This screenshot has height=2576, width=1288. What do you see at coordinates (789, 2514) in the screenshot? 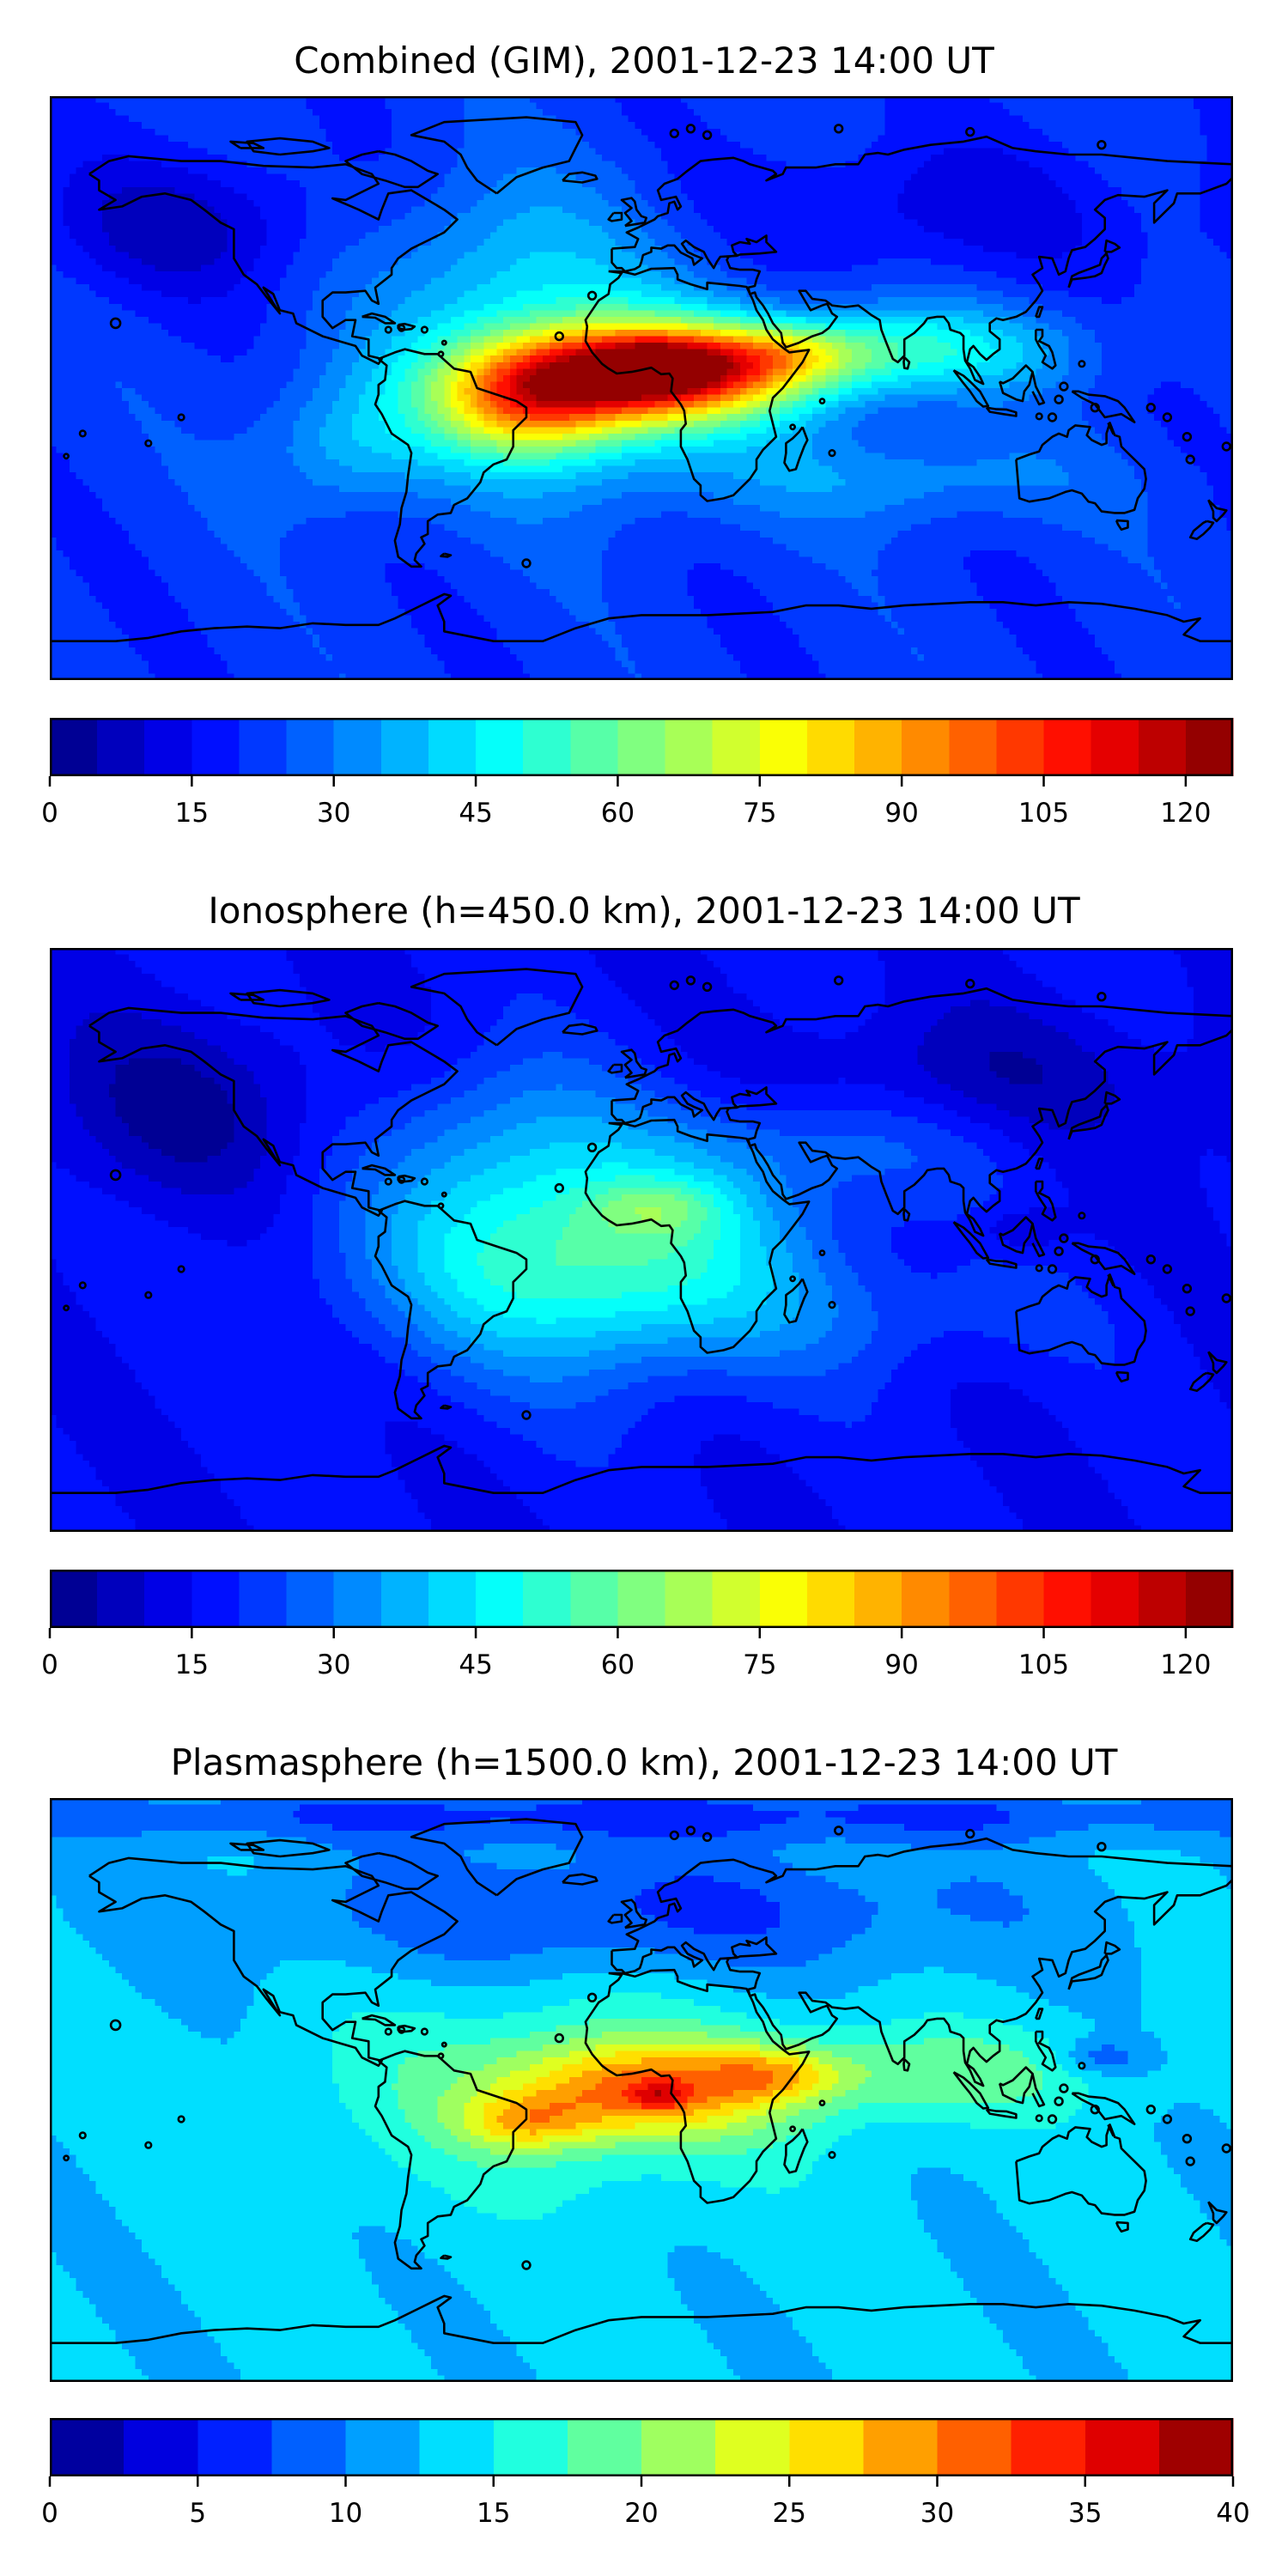
I see `colorbar-tick-label: 25` at bounding box center [789, 2514].